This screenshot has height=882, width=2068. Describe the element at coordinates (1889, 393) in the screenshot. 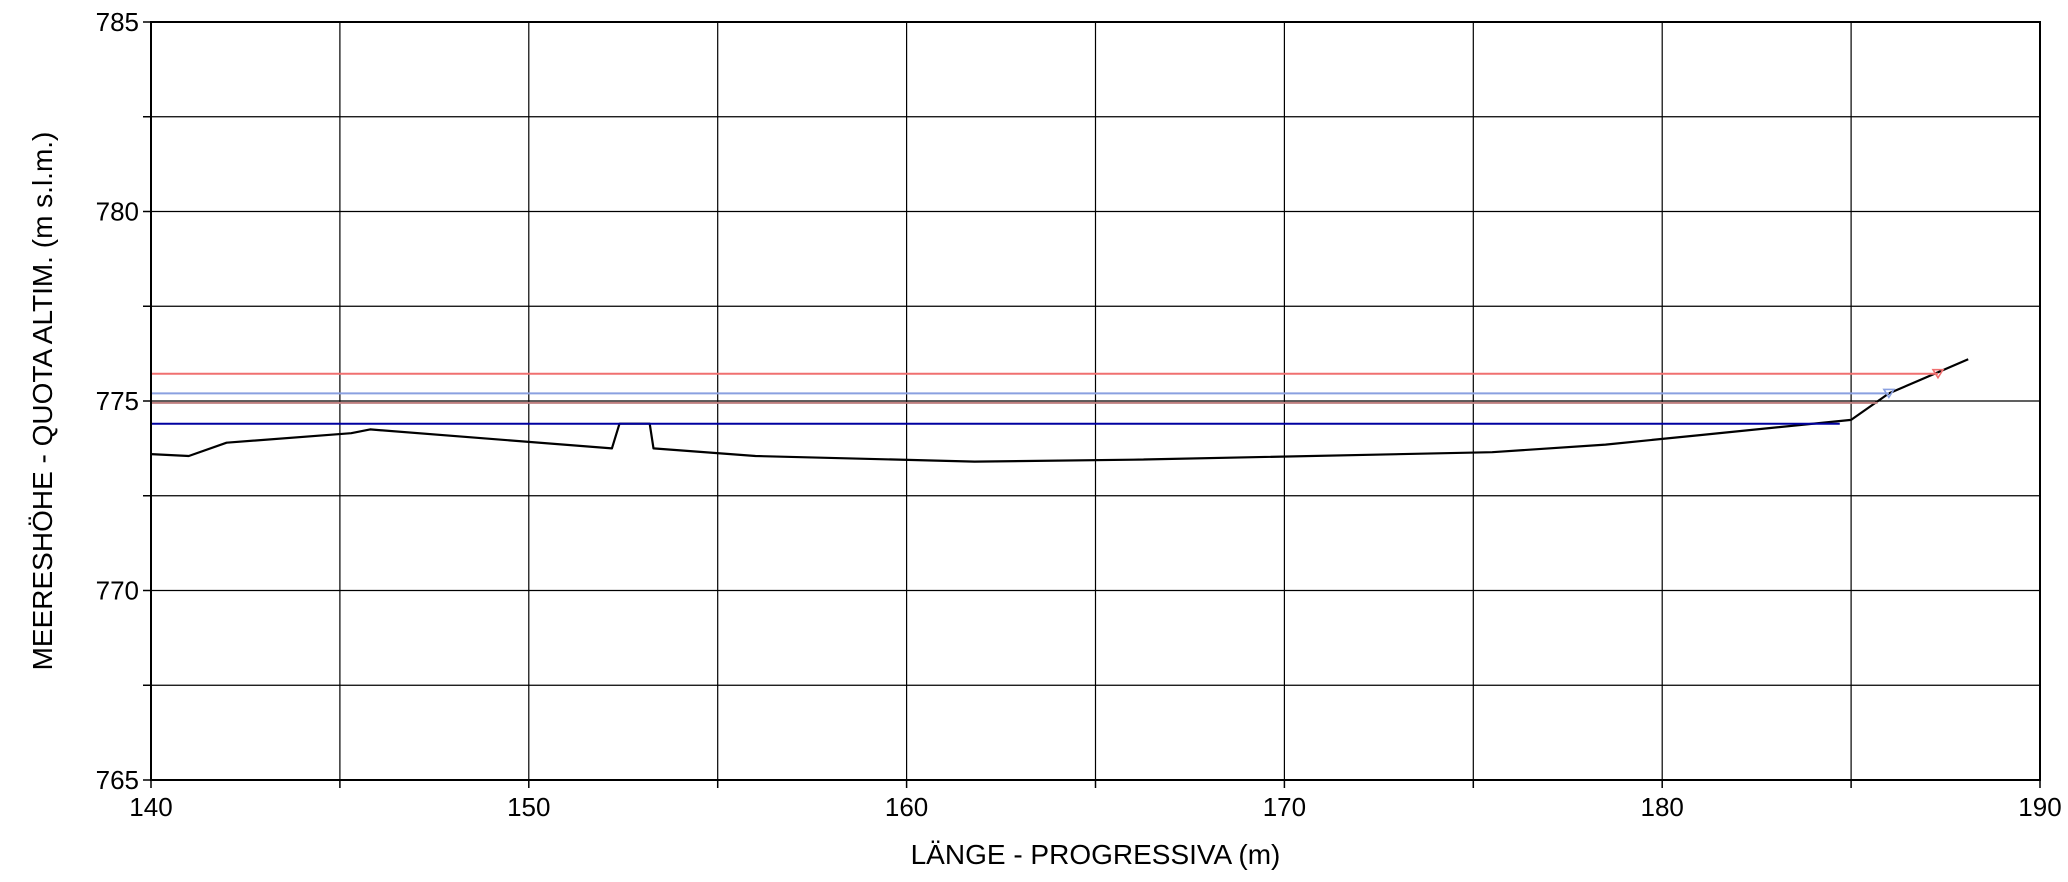

I see `blue-triangle-marker` at that location.